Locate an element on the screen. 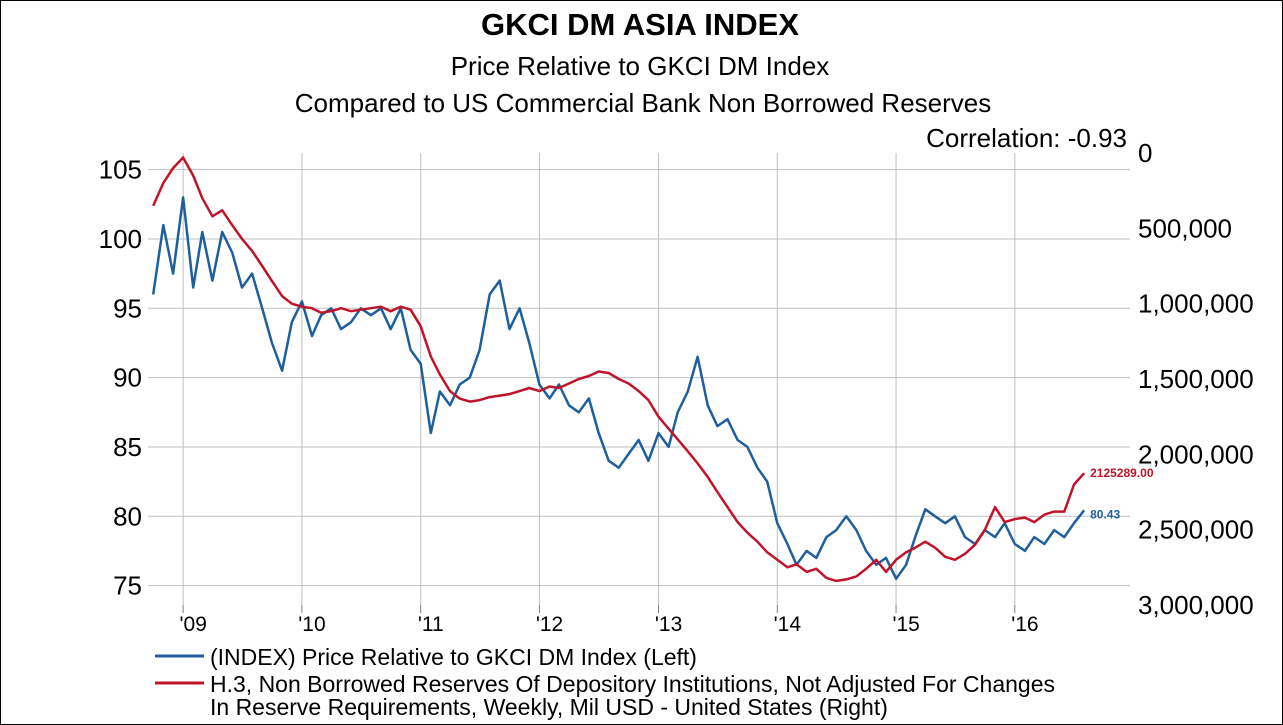 The width and height of the screenshot is (1283, 725). chart-subtitle: Price Relative to GKCI DM Index is located at coordinates (640, 66).